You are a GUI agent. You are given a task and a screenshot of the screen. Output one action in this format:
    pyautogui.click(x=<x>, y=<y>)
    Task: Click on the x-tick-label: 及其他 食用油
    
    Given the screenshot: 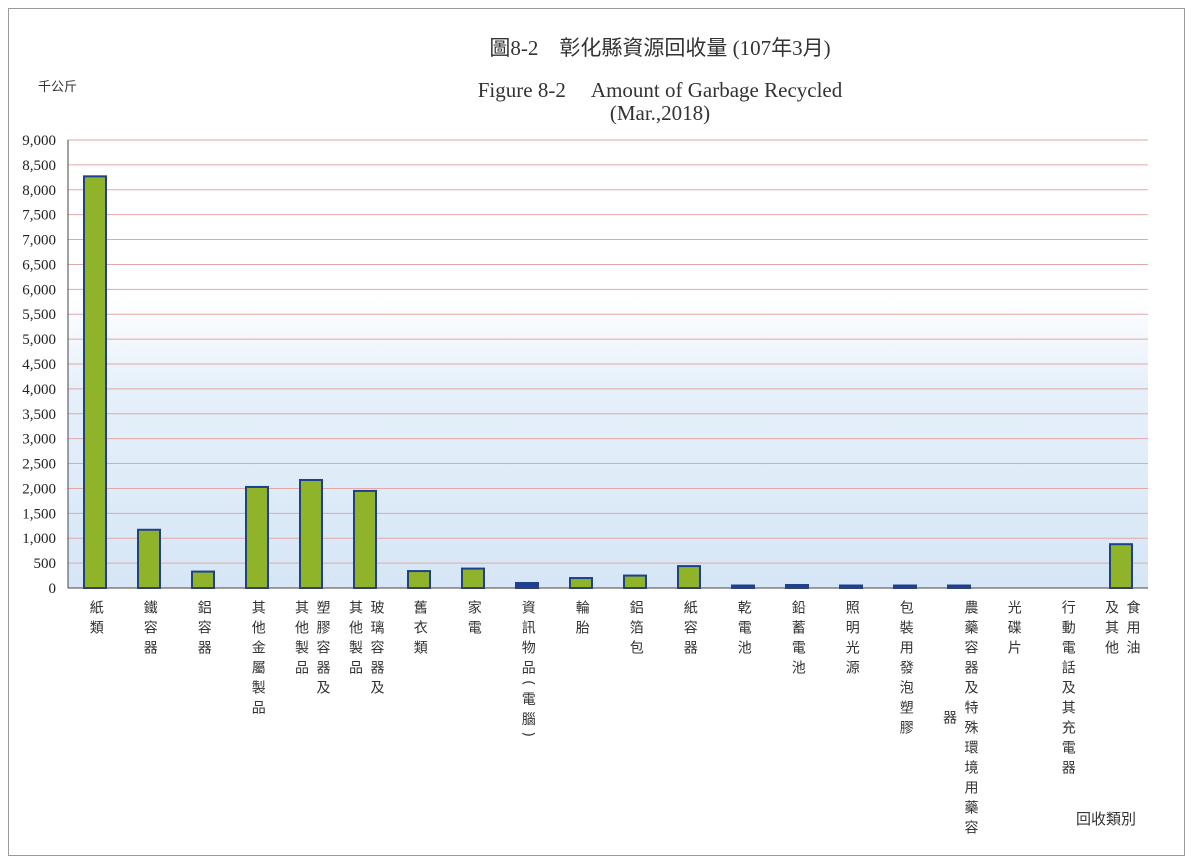 What is the action you would take?
    pyautogui.click(x=1121, y=630)
    